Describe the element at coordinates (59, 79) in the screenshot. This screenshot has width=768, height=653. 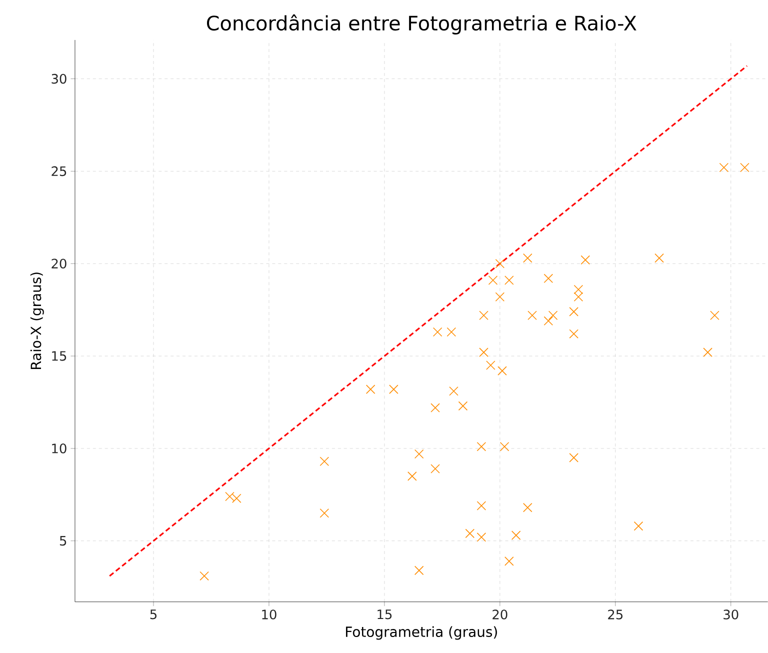
I see `y-tick-label: 30` at that location.